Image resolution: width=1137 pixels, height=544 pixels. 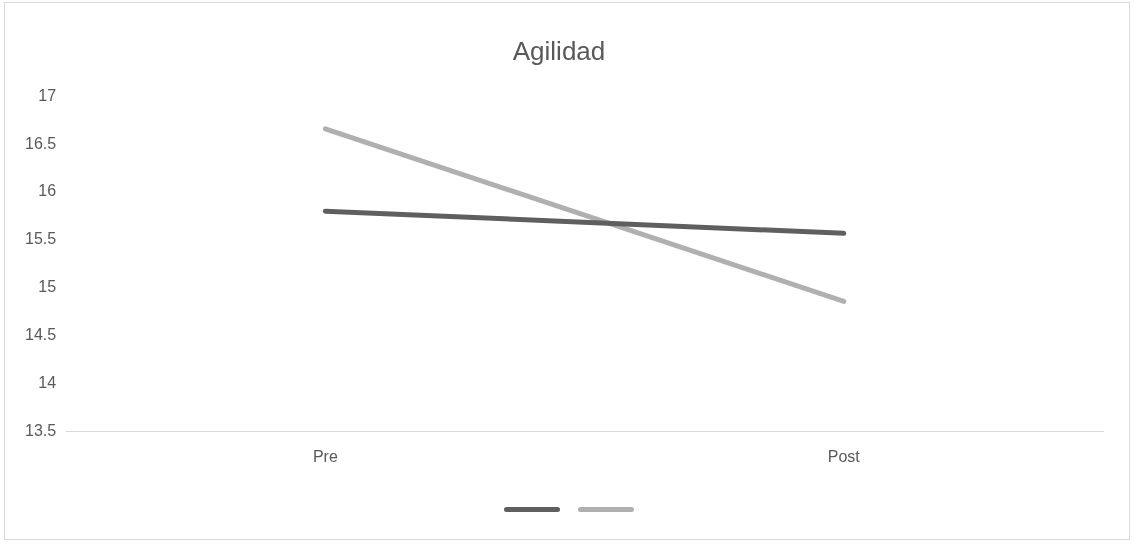 I want to click on y-tick-label: 16.5, so click(x=41, y=143).